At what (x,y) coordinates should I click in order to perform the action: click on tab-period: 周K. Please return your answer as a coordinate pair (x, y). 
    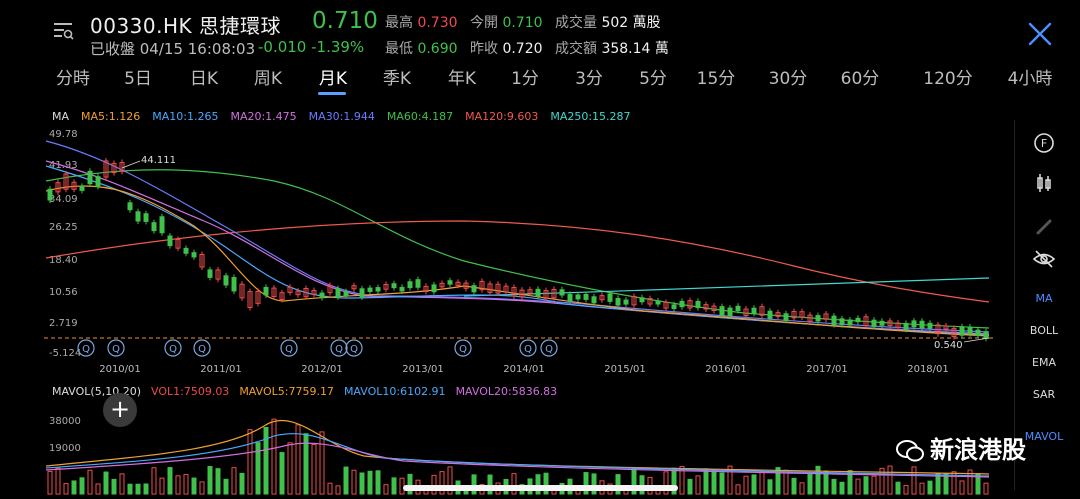
    Looking at the image, I should click on (268, 79).